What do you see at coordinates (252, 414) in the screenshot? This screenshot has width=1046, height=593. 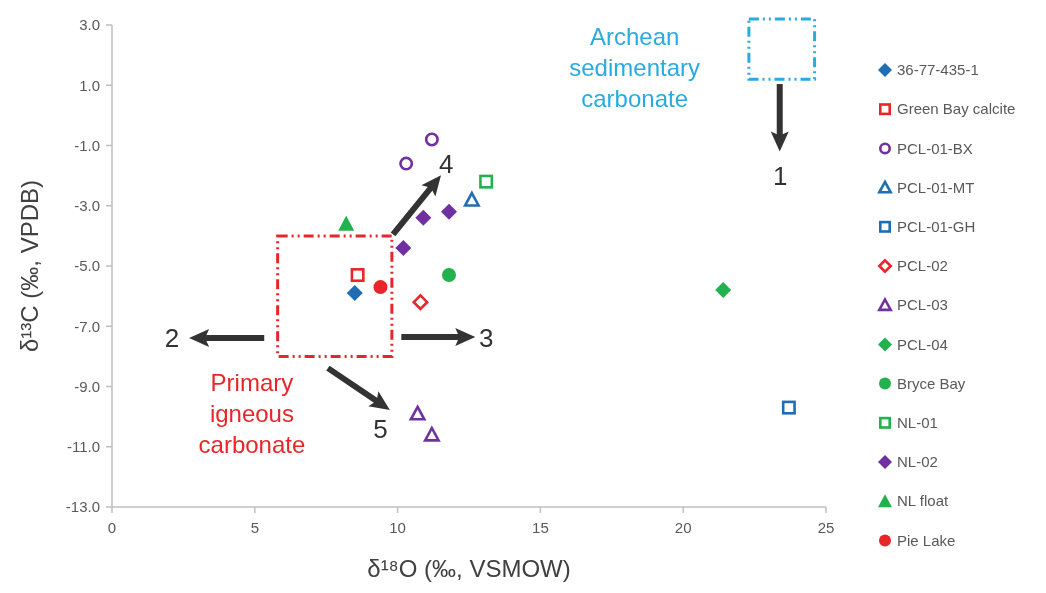 I see `annotation: Primary igneous carbonate` at bounding box center [252, 414].